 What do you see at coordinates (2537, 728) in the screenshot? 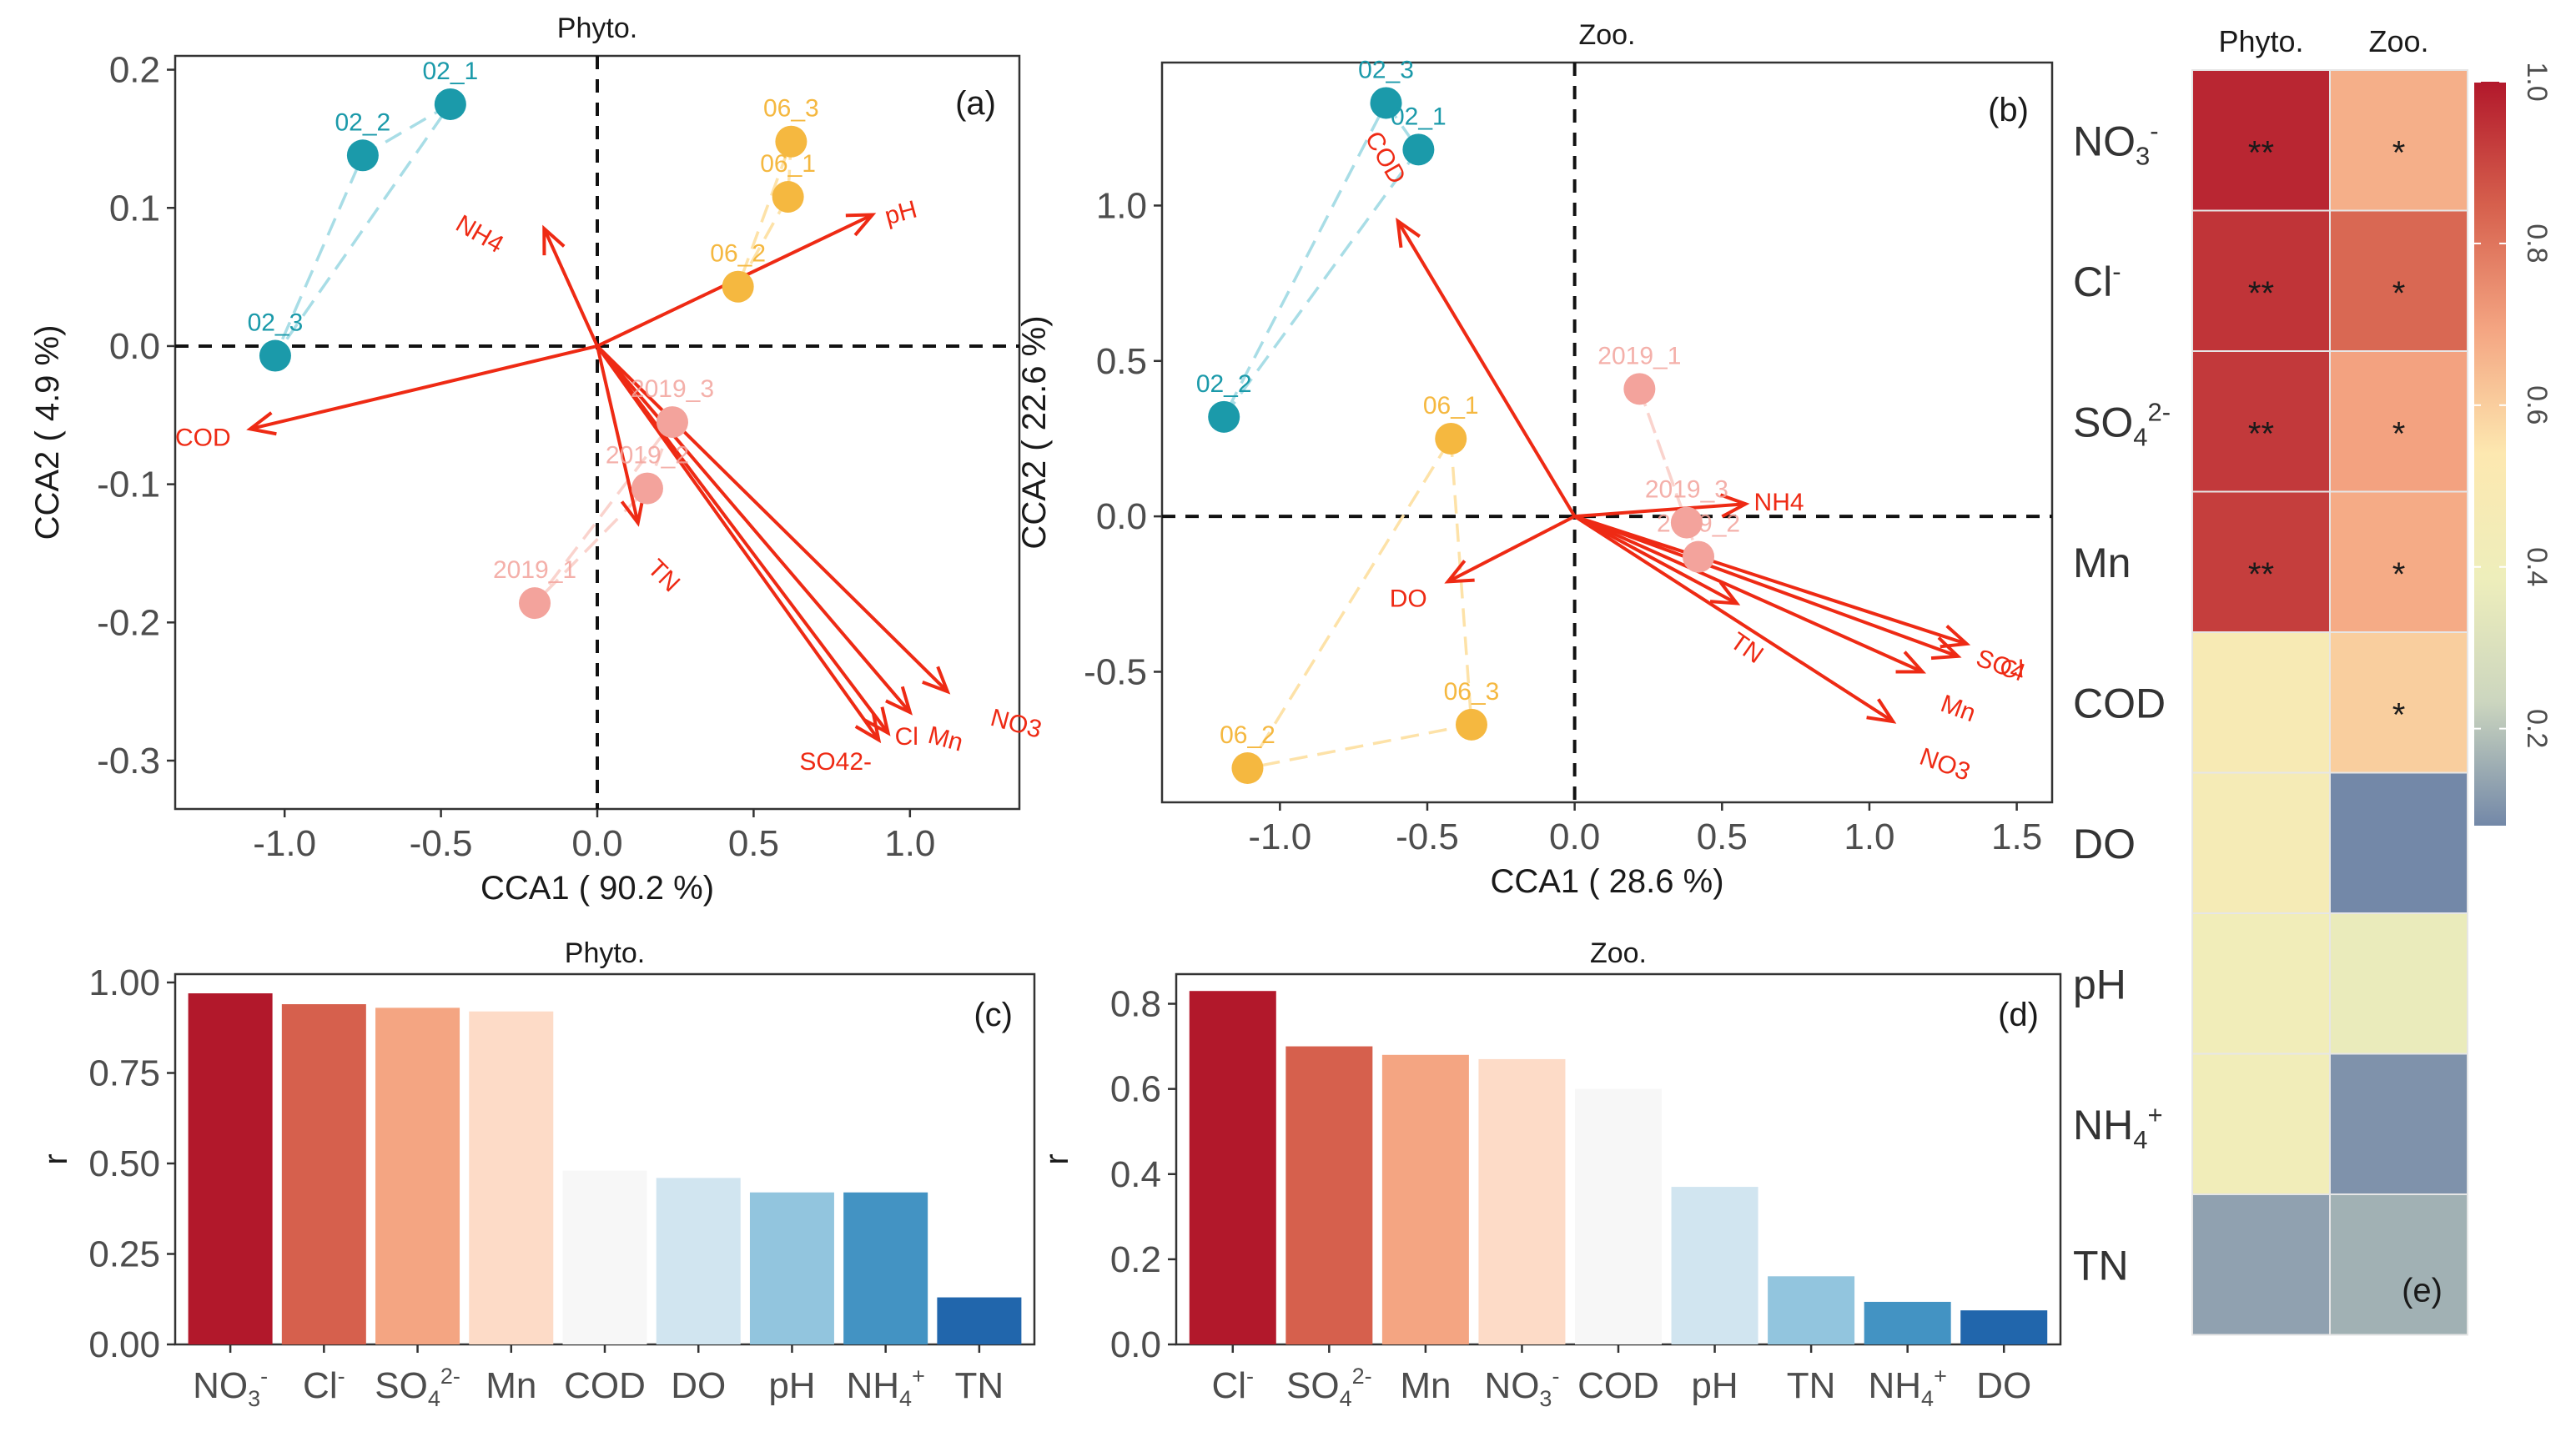
I see `colorbar-tick-label: 0.2` at bounding box center [2537, 728].